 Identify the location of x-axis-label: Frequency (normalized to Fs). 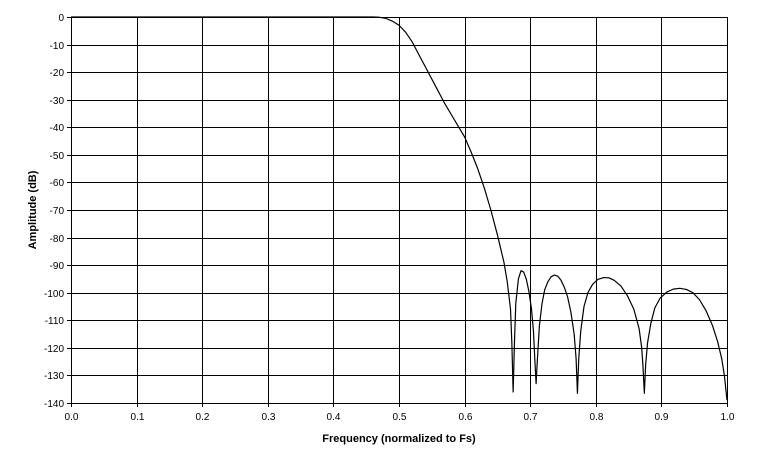
(399, 439).